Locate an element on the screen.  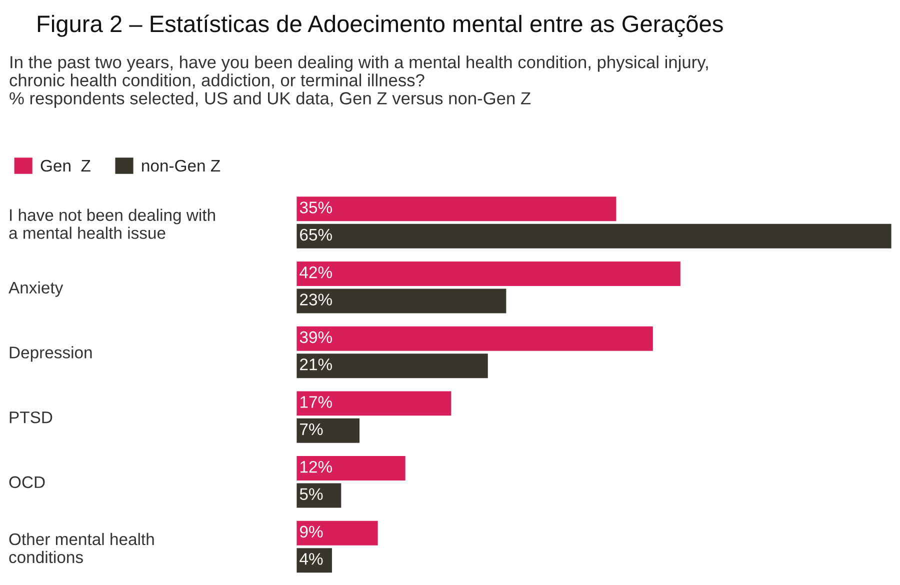
y-tick-label: Depression is located at coordinates (51, 354).